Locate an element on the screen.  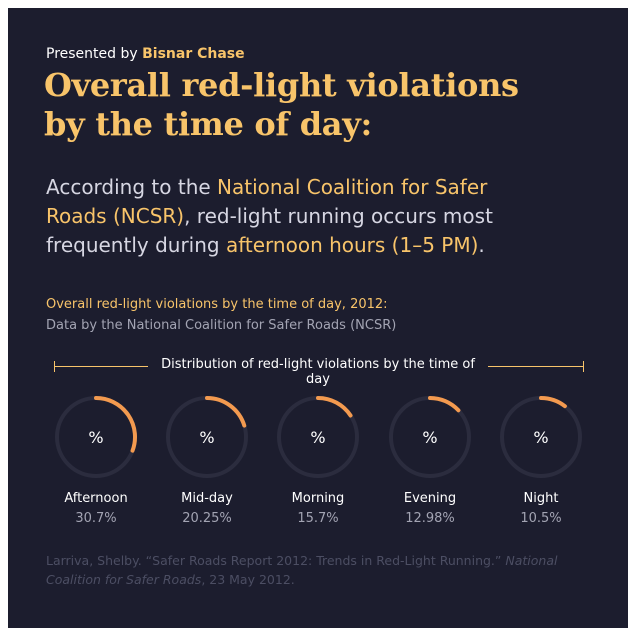
gauge-label-evening: Evening is located at coordinates (430, 498).